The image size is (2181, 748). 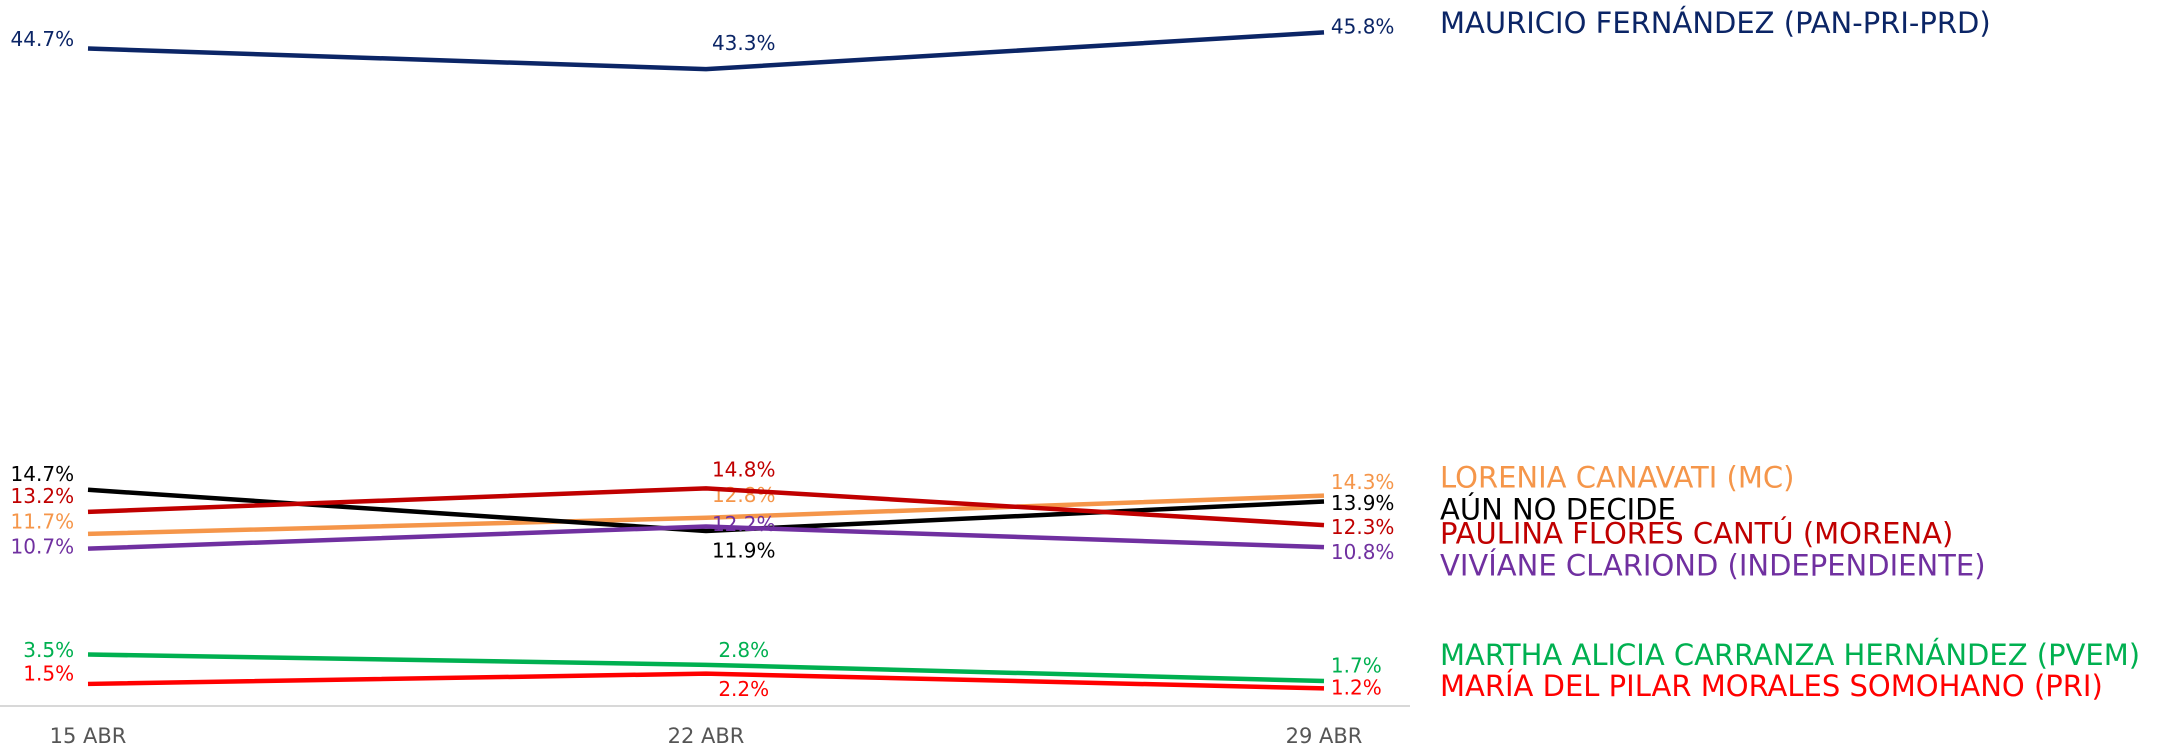 What do you see at coordinates (1356, 665) in the screenshot?
I see `data-label: 1.7%` at bounding box center [1356, 665].